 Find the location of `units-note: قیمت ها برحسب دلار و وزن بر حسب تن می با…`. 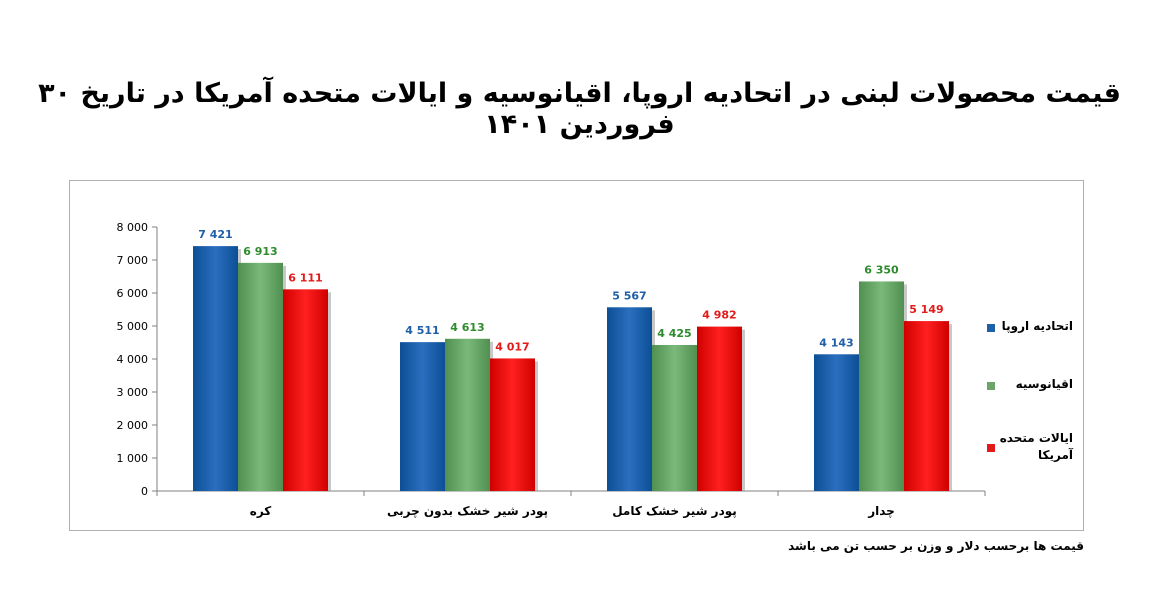

units-note: قیمت ها برحسب دلار و وزن بر حسب تن می با… is located at coordinates (936, 546).